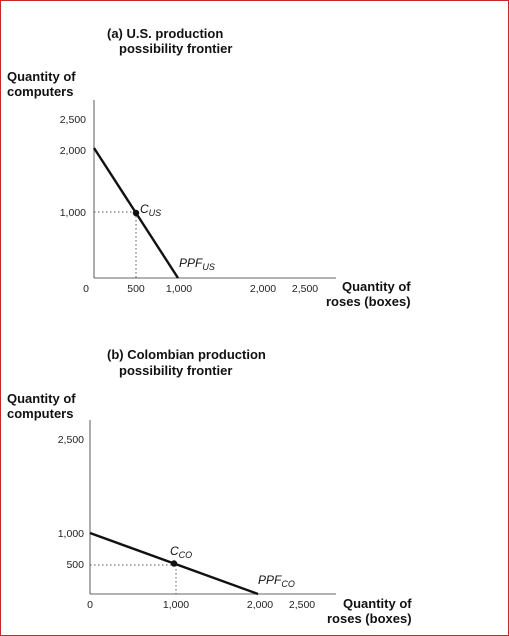  What do you see at coordinates (136, 213) in the screenshot?
I see `point-c-us` at bounding box center [136, 213].